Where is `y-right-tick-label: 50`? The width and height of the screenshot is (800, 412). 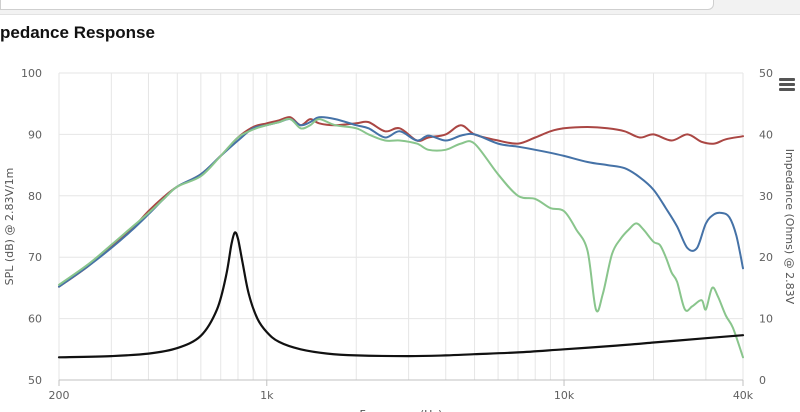
y-right-tick-label: 50 is located at coordinates (766, 73).